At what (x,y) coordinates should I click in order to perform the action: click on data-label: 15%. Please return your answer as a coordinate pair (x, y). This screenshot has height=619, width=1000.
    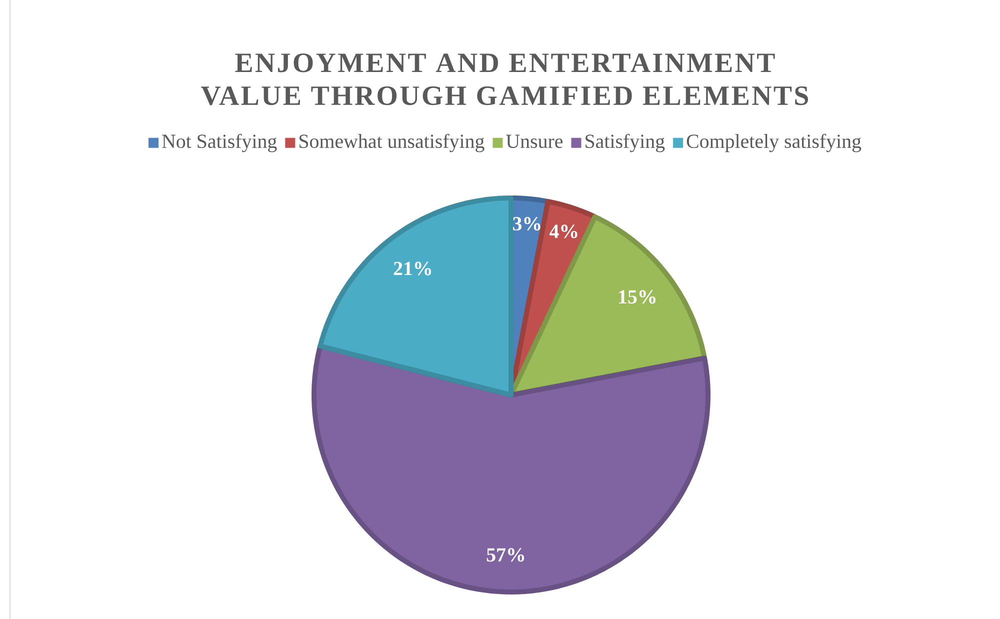
    Looking at the image, I should click on (637, 297).